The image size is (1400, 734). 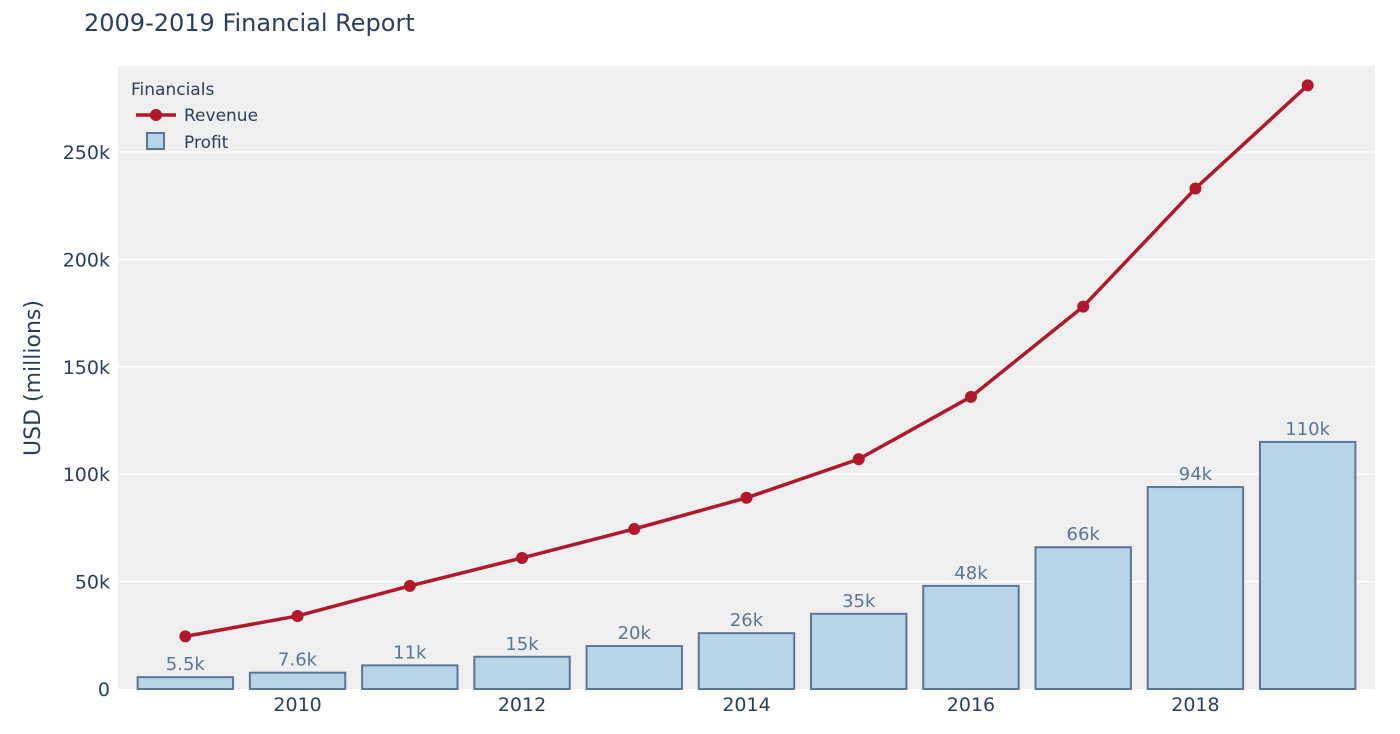 What do you see at coordinates (747, 620) in the screenshot?
I see `profit-bar-label: 26k` at bounding box center [747, 620].